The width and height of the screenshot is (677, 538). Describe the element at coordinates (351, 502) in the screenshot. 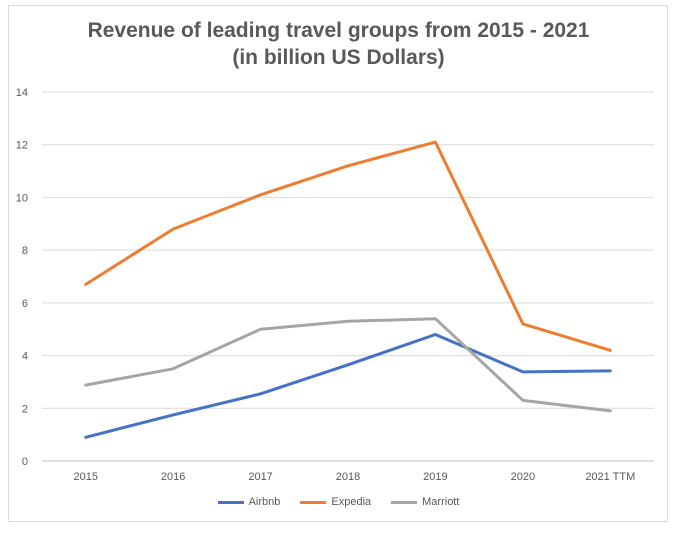

I see `legend-label: Expedia` at that location.